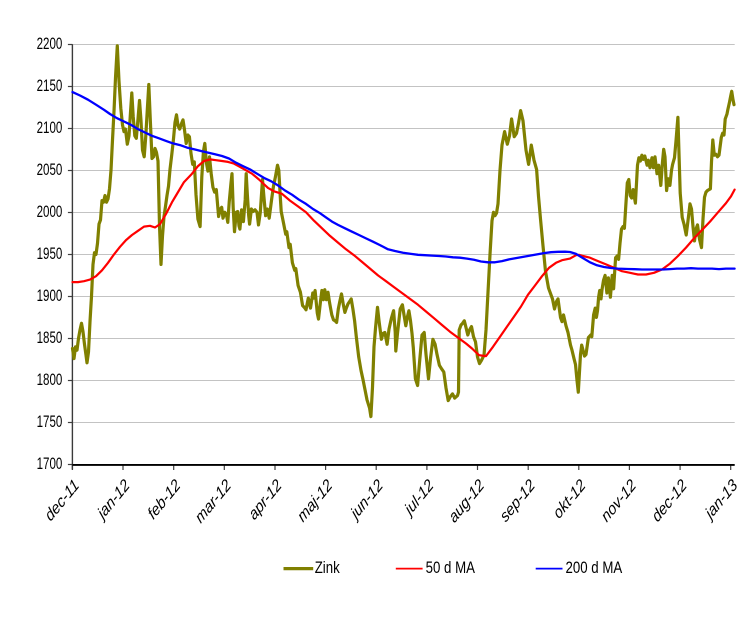 The width and height of the screenshot is (756, 619). What do you see at coordinates (50, 464) in the screenshot?
I see `svg-text: 1700` at bounding box center [50, 464].